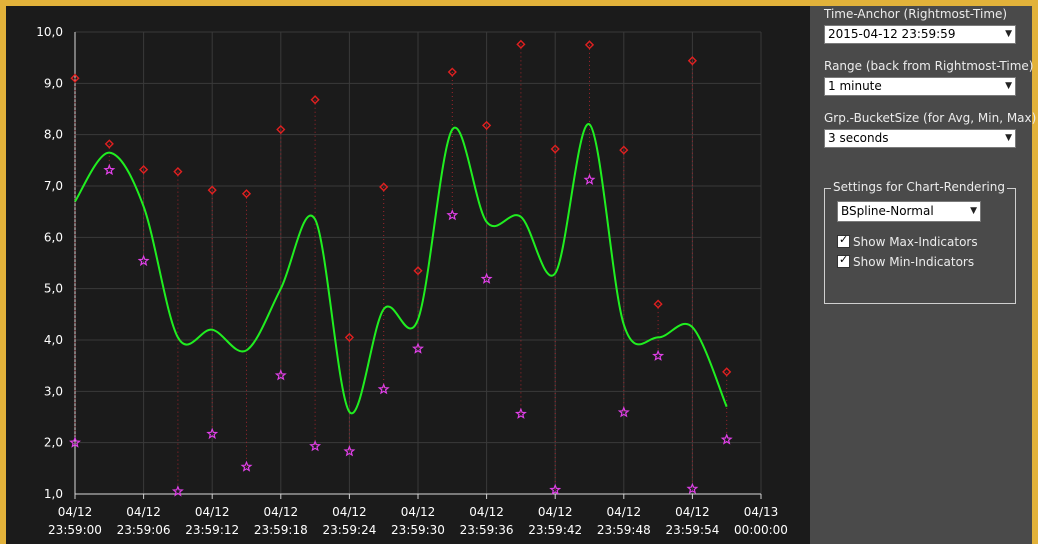  I want to click on range-label: Range (back from Rightmost-Time), so click(929, 66).